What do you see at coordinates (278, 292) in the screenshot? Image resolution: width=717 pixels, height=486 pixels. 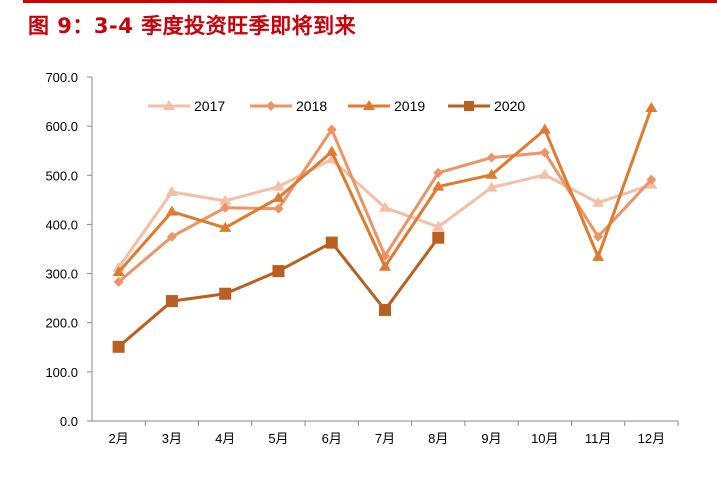 I see `series-line-2020` at bounding box center [278, 292].